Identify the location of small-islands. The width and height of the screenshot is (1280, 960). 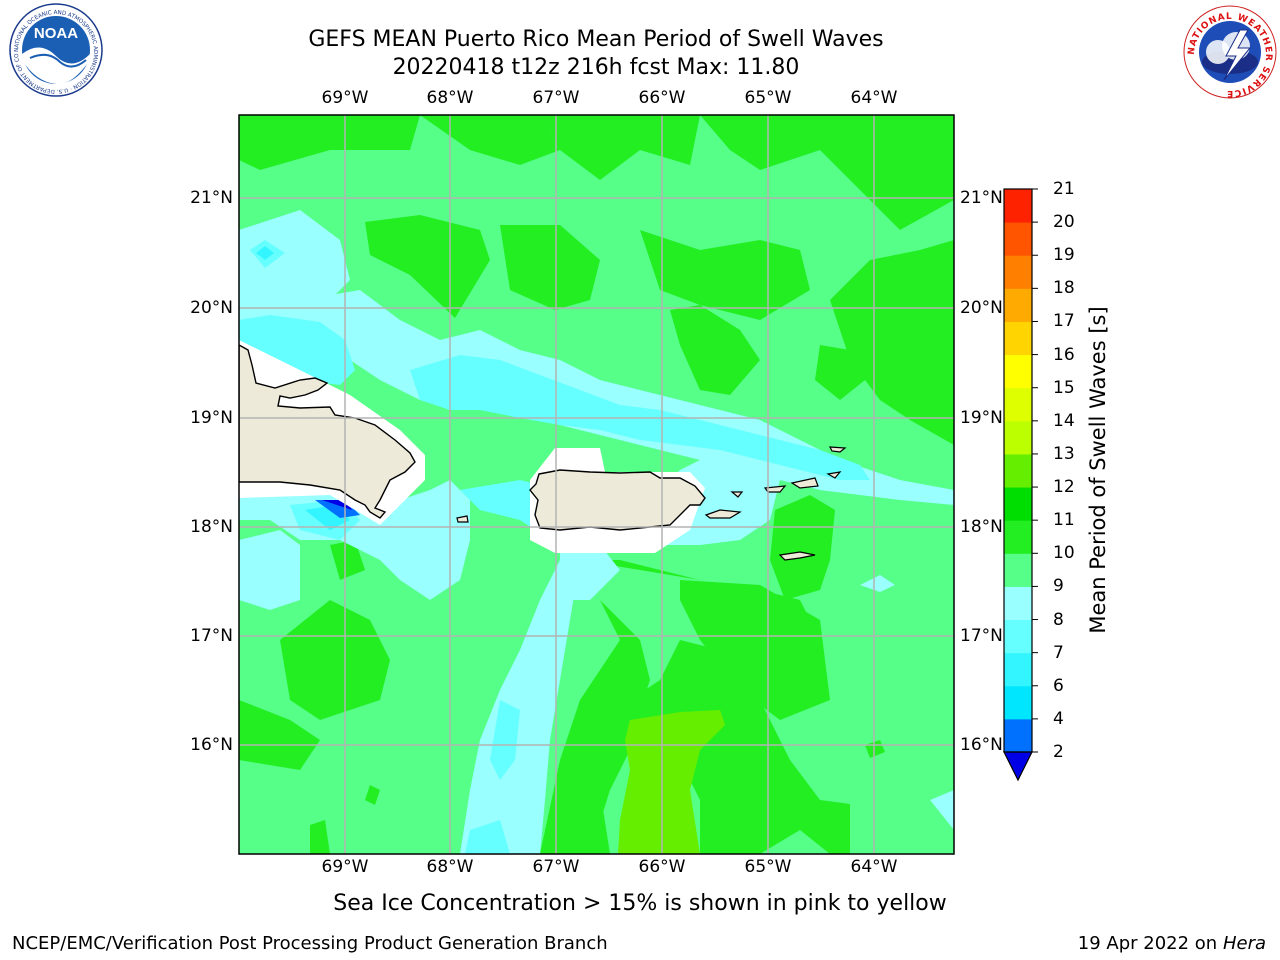
(651, 503).